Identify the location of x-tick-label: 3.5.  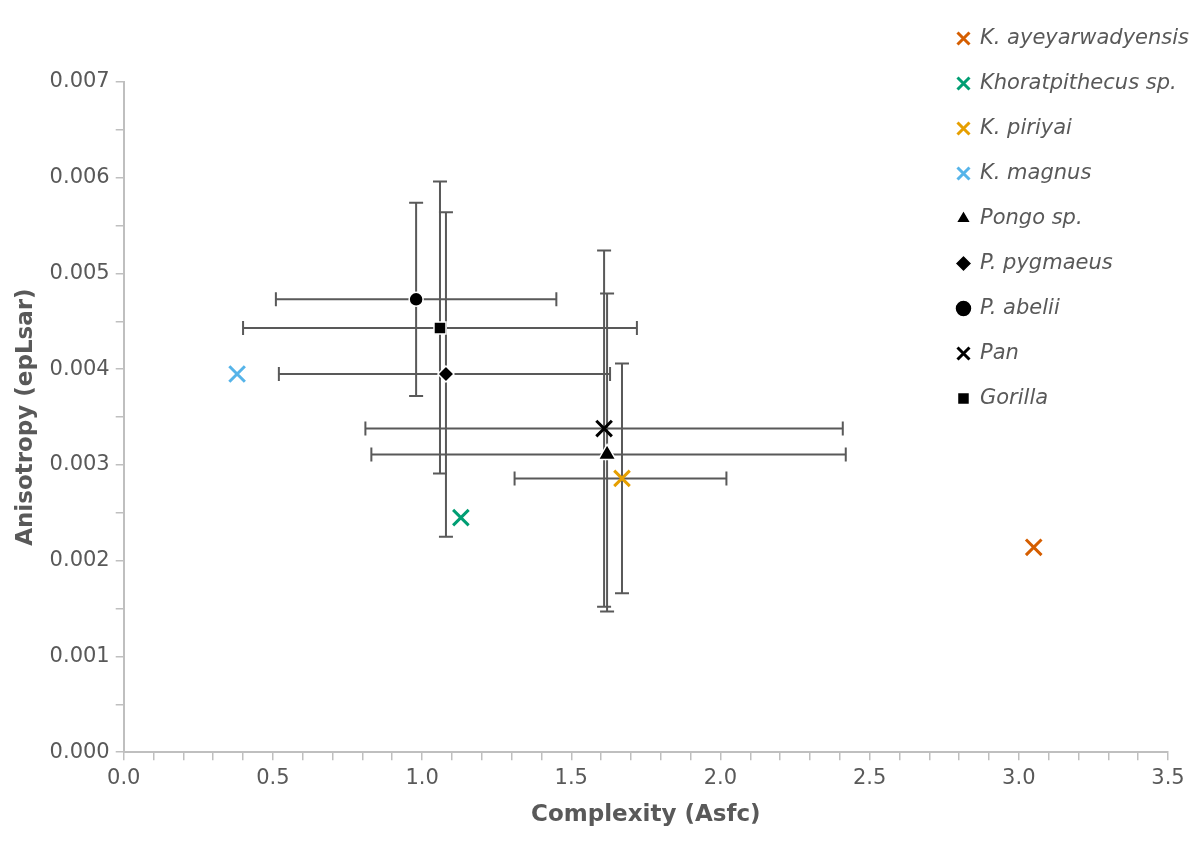
(1168, 777).